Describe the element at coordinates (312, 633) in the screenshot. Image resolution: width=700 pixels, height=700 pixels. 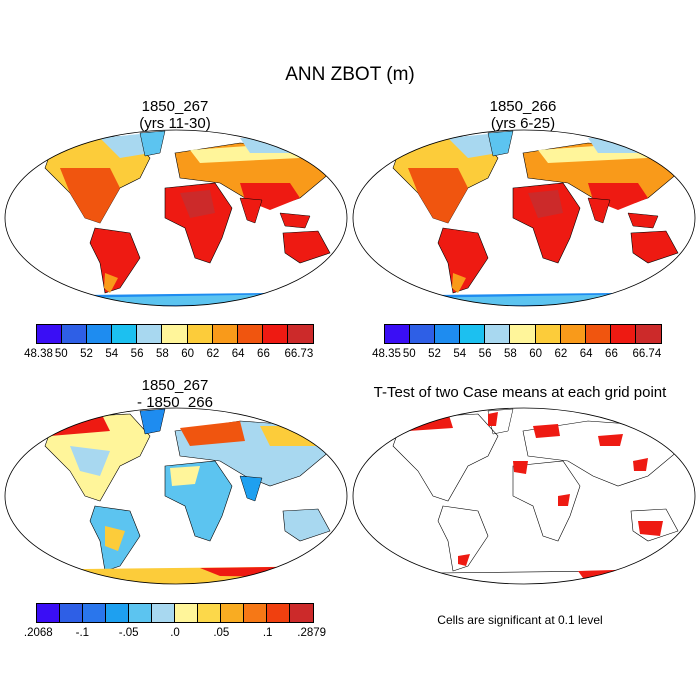
I see `colorbar-tick-label: .2879` at that location.